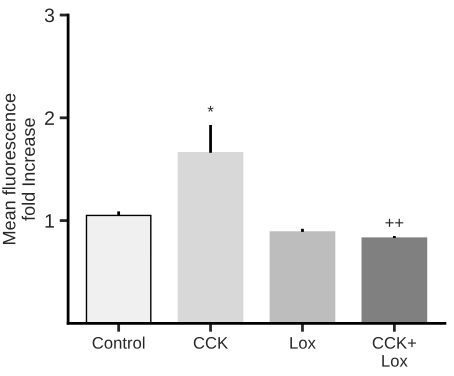 The height and width of the screenshot is (376, 454). I want to click on x-tick-label: Lox, so click(303, 343).